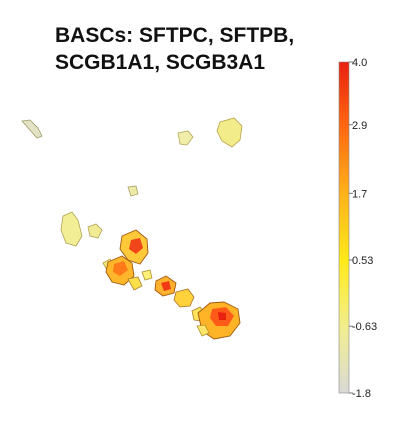 The width and height of the screenshot is (408, 424). What do you see at coordinates (359, 126) in the screenshot?
I see `colorbar-tick-label: 2.9` at bounding box center [359, 126].